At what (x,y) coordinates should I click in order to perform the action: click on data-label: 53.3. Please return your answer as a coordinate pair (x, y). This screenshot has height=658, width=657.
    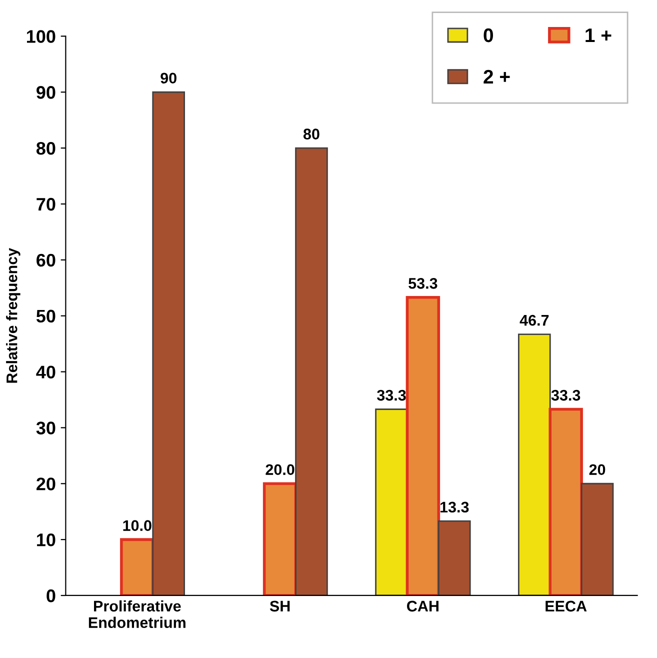
    Looking at the image, I should click on (423, 283).